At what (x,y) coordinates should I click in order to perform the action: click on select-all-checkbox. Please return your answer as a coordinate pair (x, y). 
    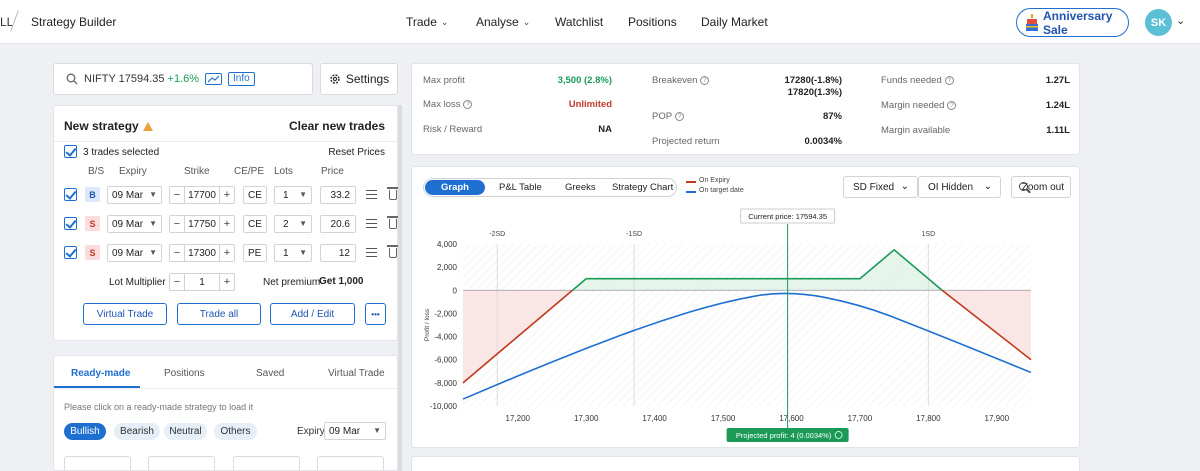
    Looking at the image, I should click on (70, 151).